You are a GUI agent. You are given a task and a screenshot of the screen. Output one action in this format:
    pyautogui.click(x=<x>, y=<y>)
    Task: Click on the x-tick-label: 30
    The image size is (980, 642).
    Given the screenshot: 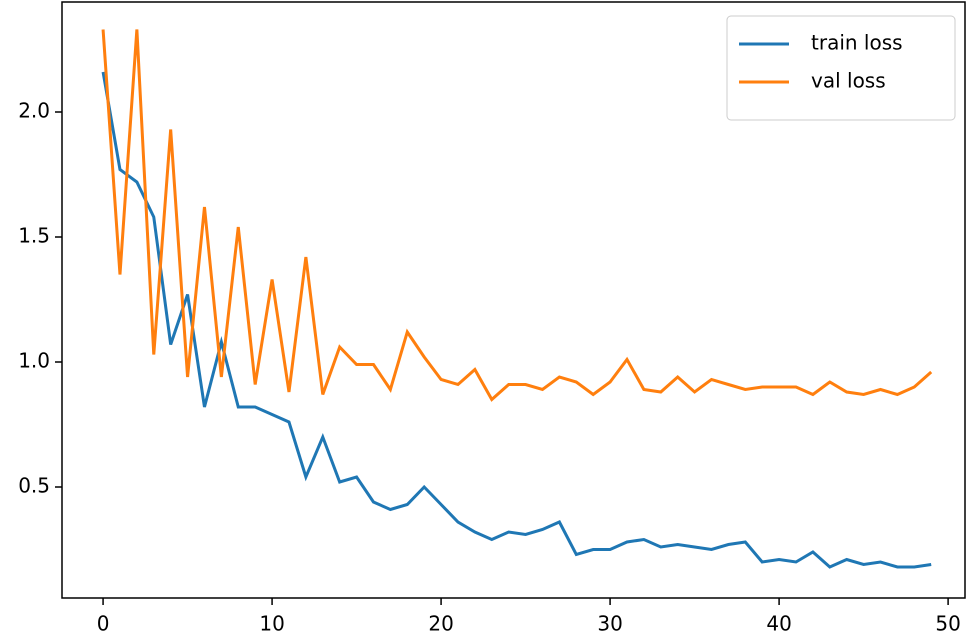 What is the action you would take?
    pyautogui.click(x=609, y=624)
    